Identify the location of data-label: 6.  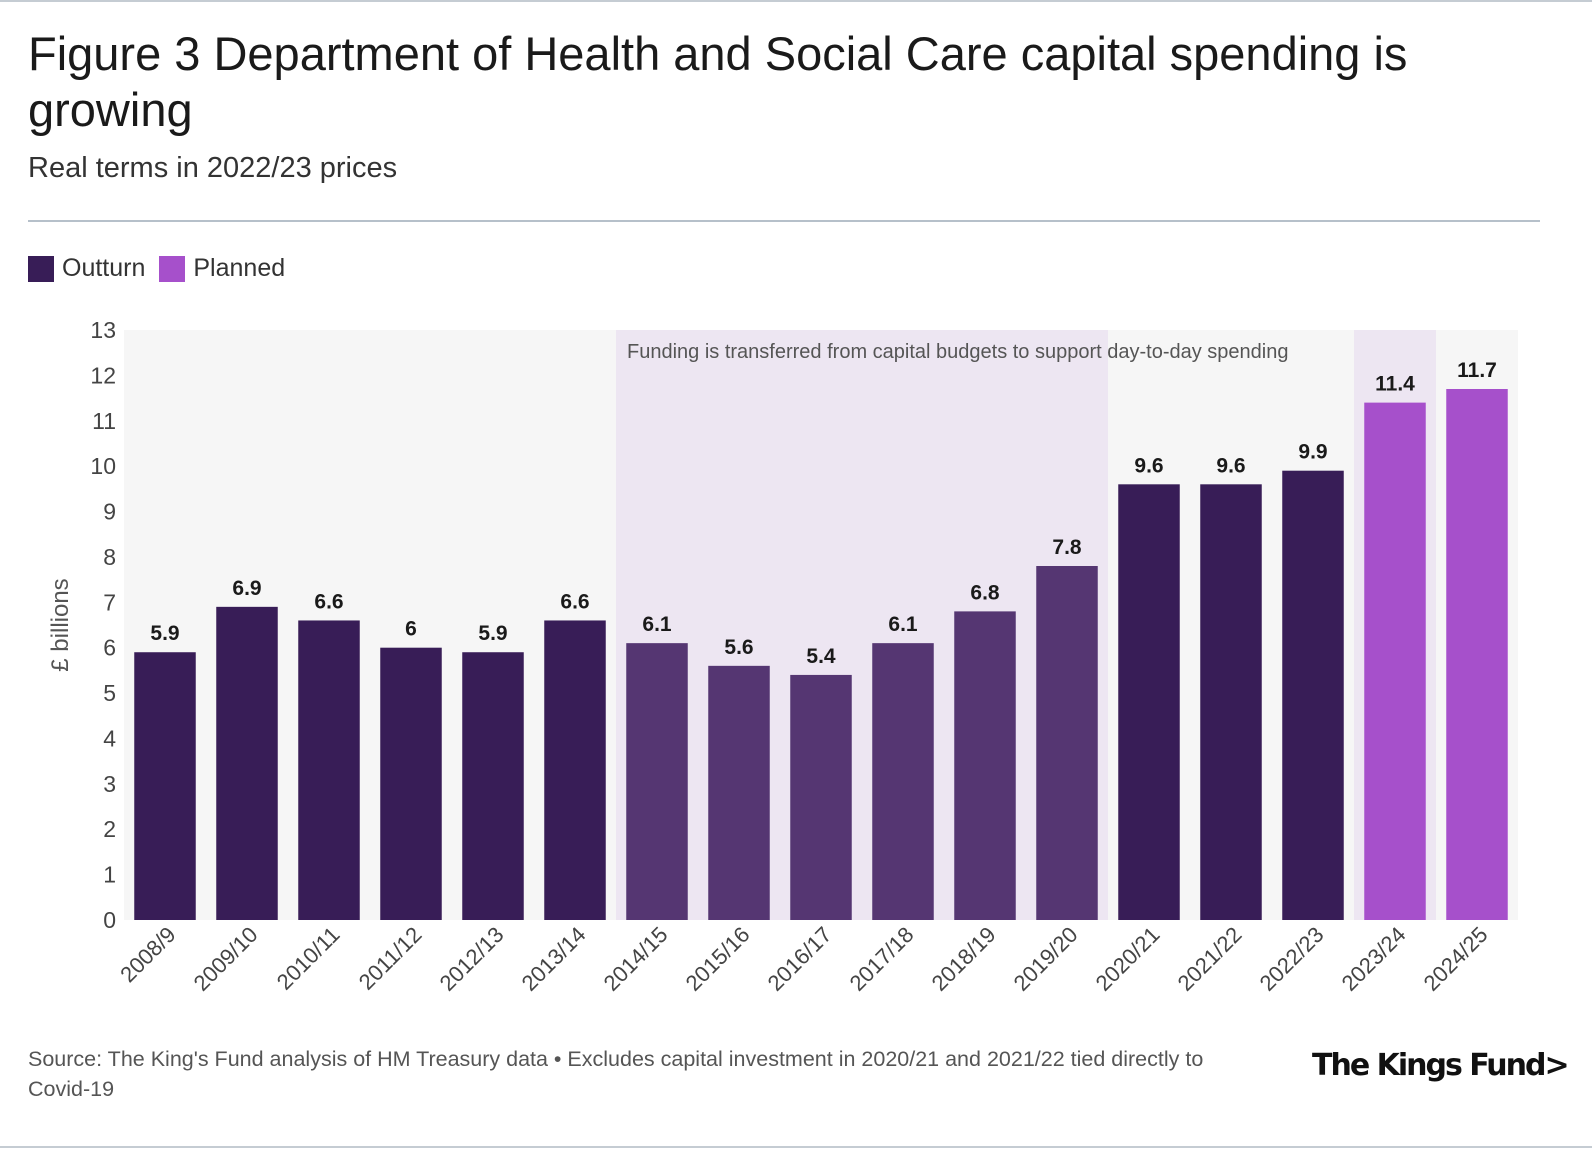
(411, 629).